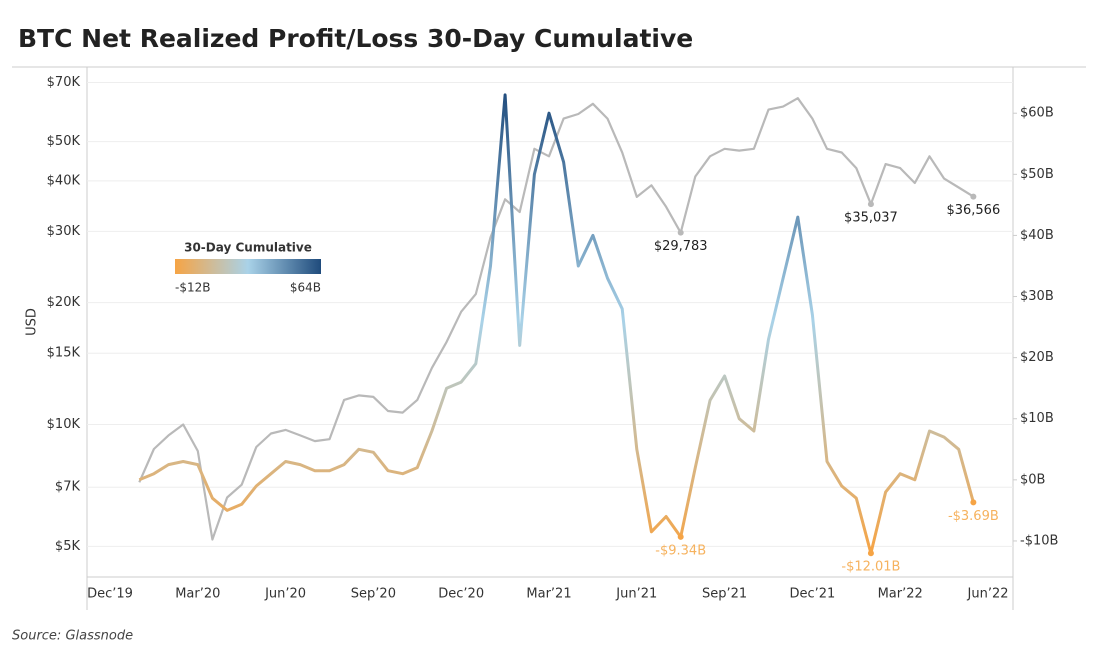  What do you see at coordinates (64, 353) in the screenshot?
I see `y-tick-label: $15K` at bounding box center [64, 353].